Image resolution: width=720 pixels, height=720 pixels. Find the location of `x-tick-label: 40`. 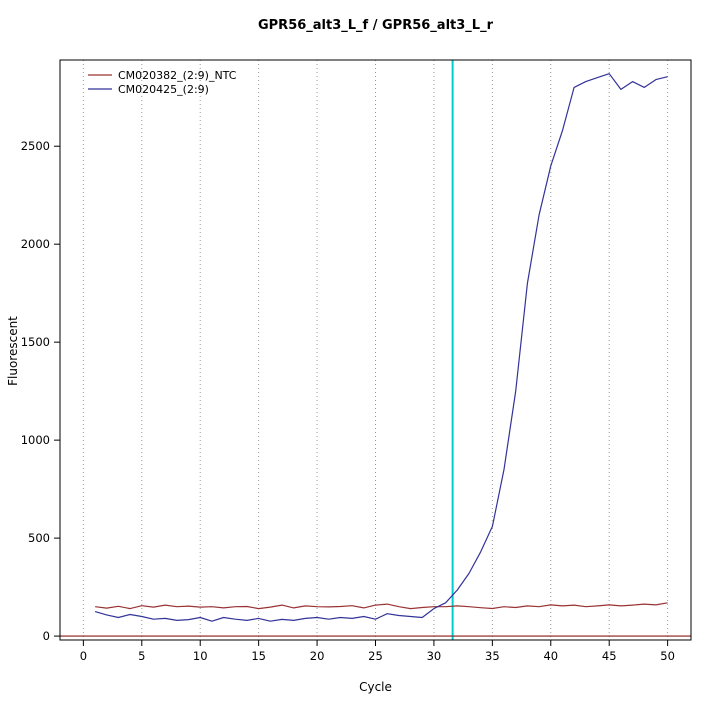

x-tick-label: 40 is located at coordinates (550, 656).